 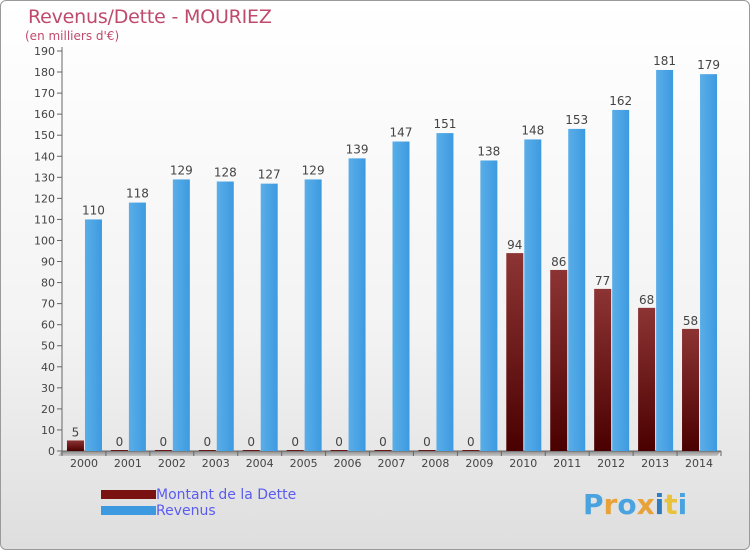 What do you see at coordinates (44, 72) in the screenshot?
I see `y-tick-label: 180` at bounding box center [44, 72].